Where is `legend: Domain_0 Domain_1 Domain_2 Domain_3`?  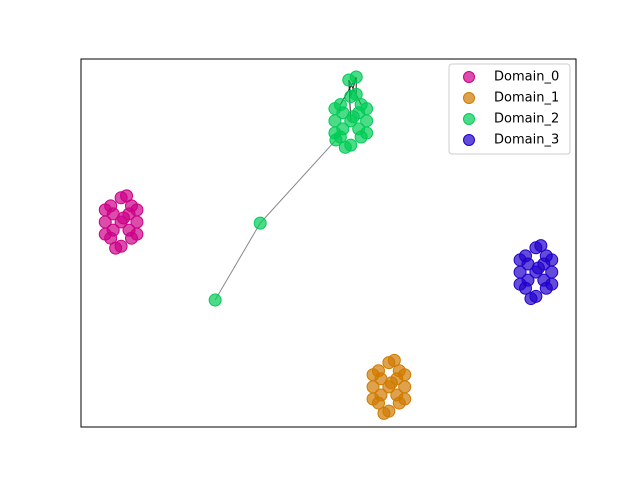
legend: Domain_0 Domain_1 Domain_2 Domain_3 is located at coordinates (509, 109).